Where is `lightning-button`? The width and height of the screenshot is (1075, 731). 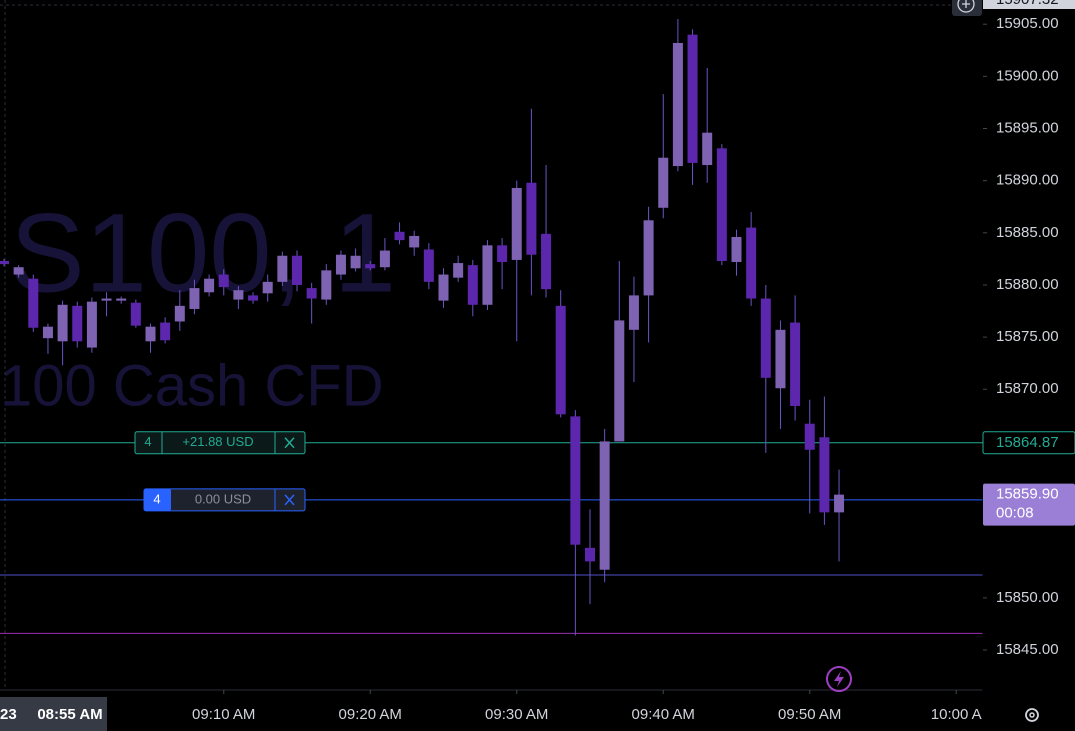
lightning-button is located at coordinates (839, 679).